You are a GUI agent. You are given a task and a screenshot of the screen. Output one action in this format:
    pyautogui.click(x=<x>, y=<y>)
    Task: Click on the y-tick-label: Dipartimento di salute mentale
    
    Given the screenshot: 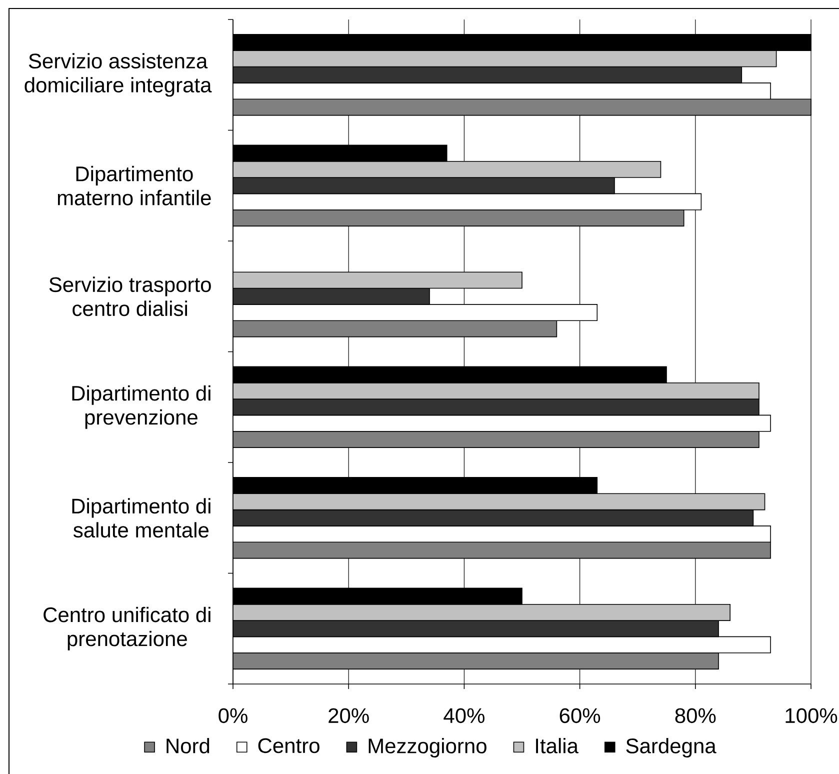 What is the action you would take?
    pyautogui.click(x=141, y=518)
    